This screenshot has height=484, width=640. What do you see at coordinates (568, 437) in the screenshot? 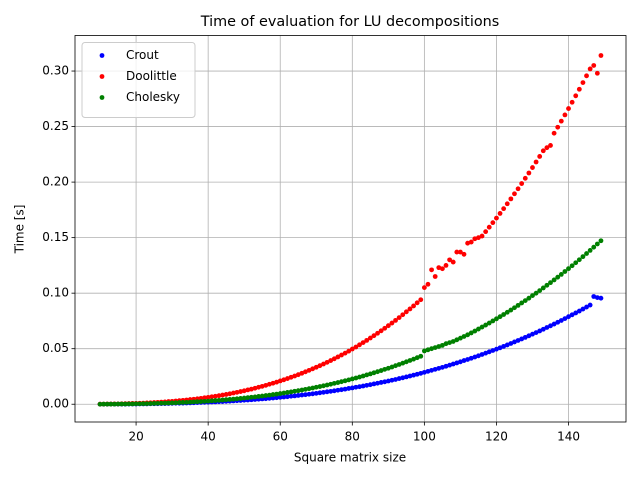
I see `x-tick-label: 140` at bounding box center [568, 437].